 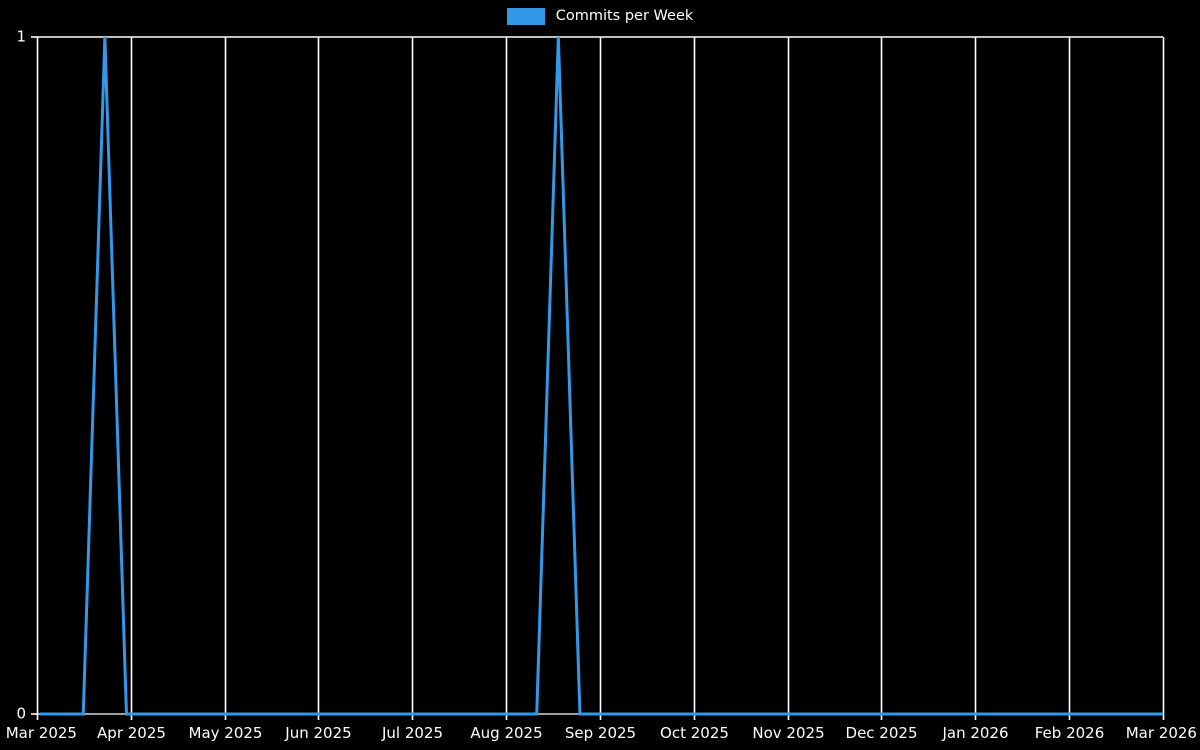 I want to click on x-tick-label-2: May 2025, so click(x=225, y=733).